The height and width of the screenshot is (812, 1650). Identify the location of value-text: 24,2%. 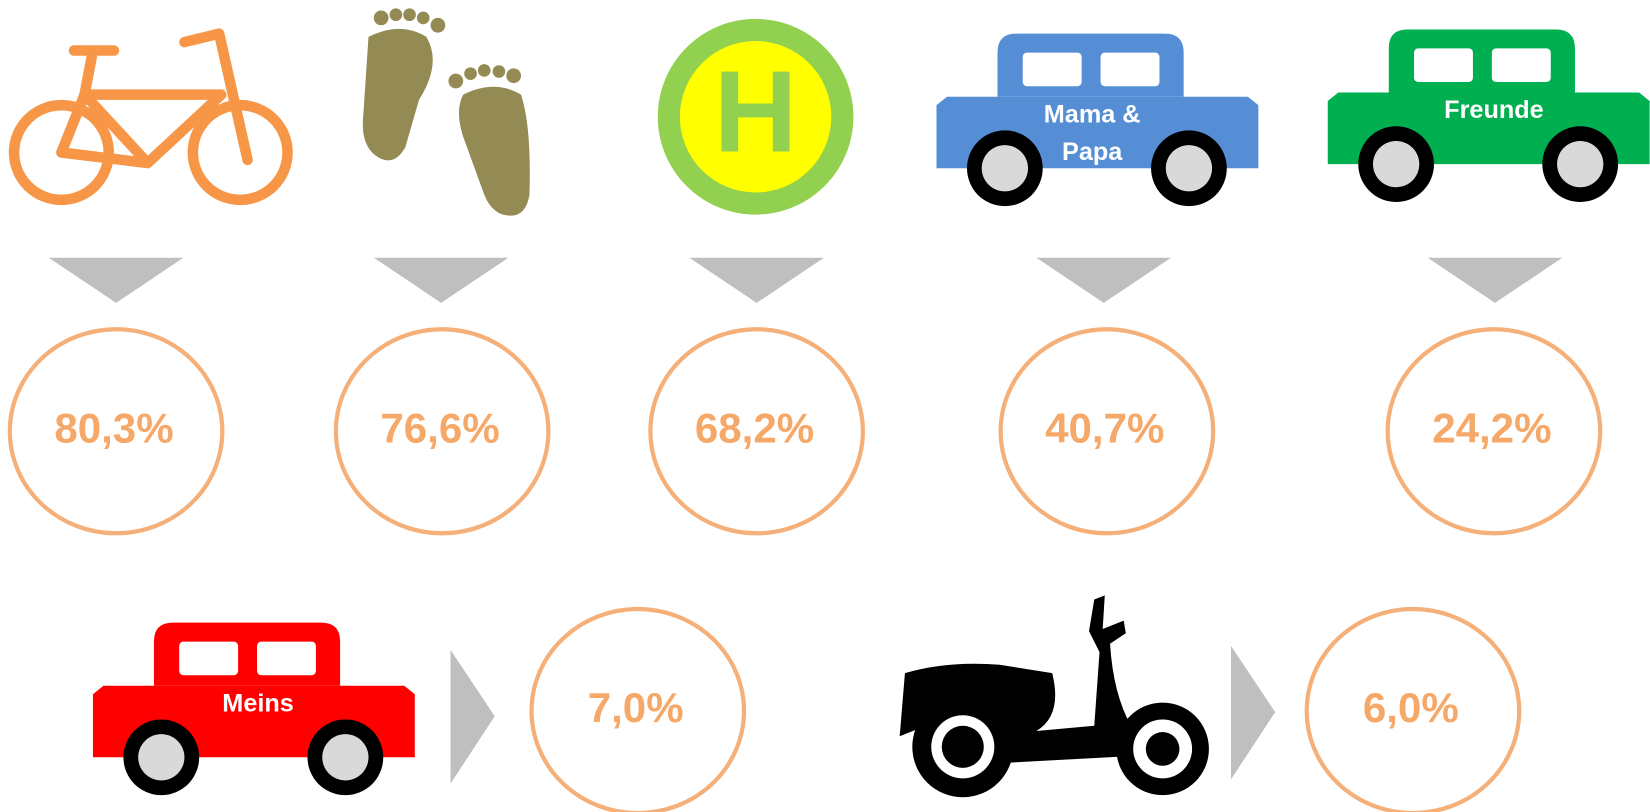
(1491, 427).